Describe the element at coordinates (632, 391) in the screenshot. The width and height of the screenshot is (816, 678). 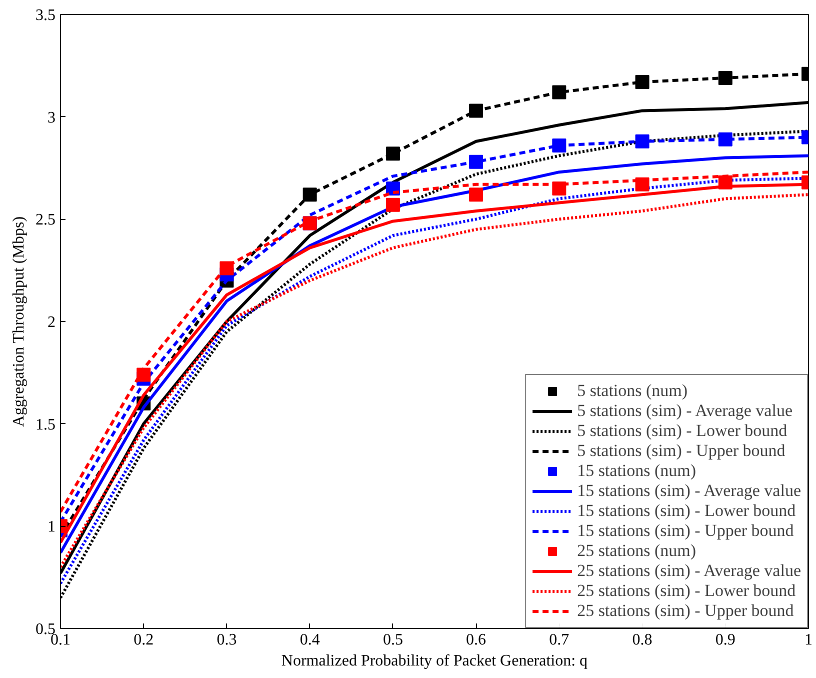
I see `legend-label: 5 stations (num)` at that location.